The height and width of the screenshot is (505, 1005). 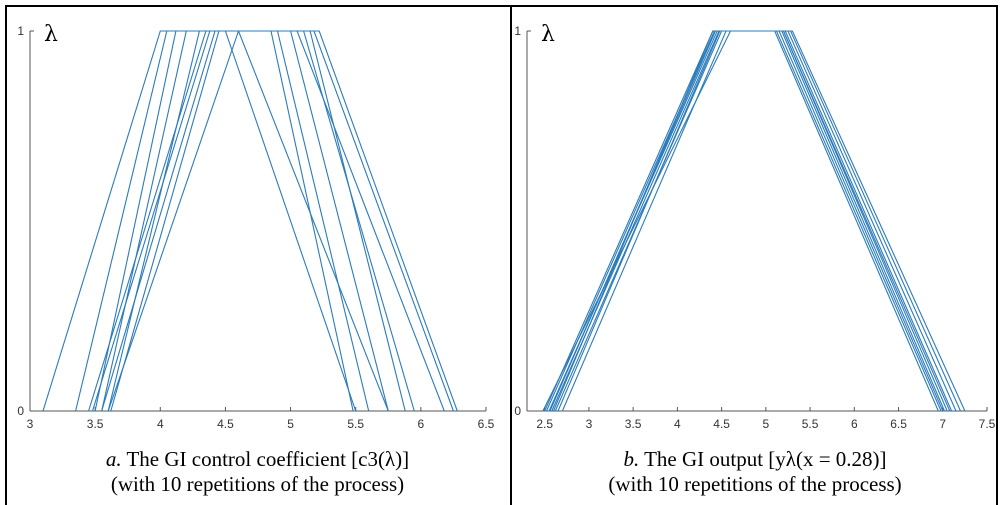 What do you see at coordinates (942, 424) in the screenshot?
I see `chart2-xtick-label: 7` at bounding box center [942, 424].